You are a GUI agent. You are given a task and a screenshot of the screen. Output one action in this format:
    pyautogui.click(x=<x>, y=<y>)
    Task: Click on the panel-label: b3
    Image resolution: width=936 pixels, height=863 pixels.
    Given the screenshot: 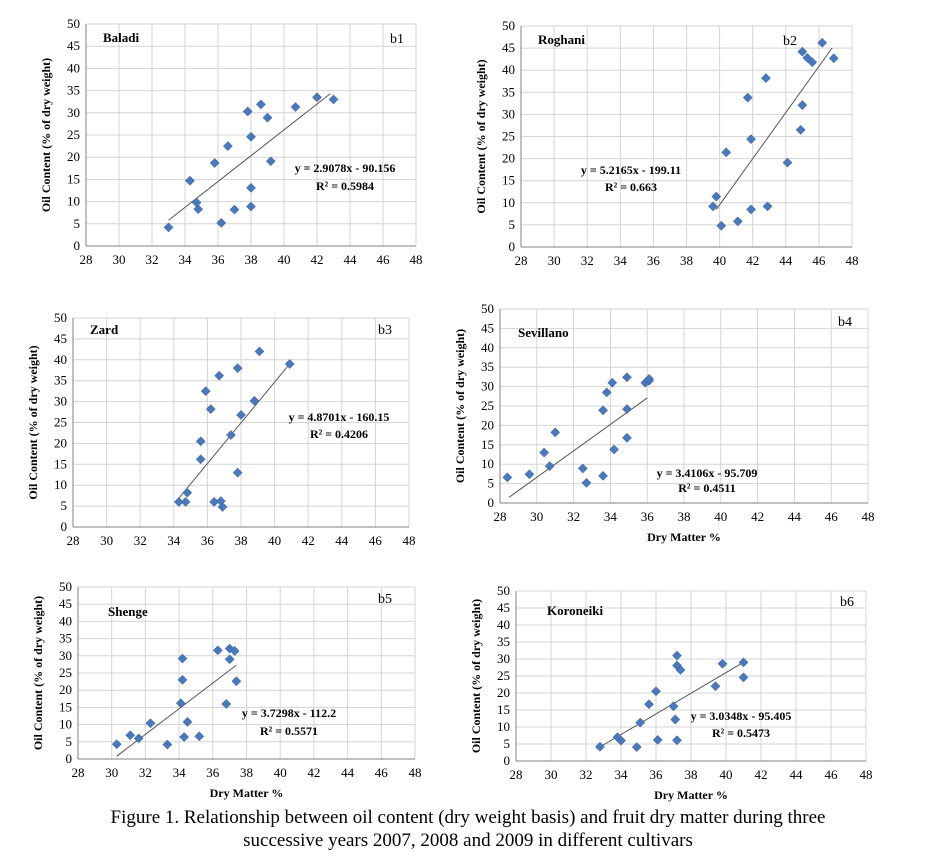 What is the action you would take?
    pyautogui.click(x=385, y=330)
    